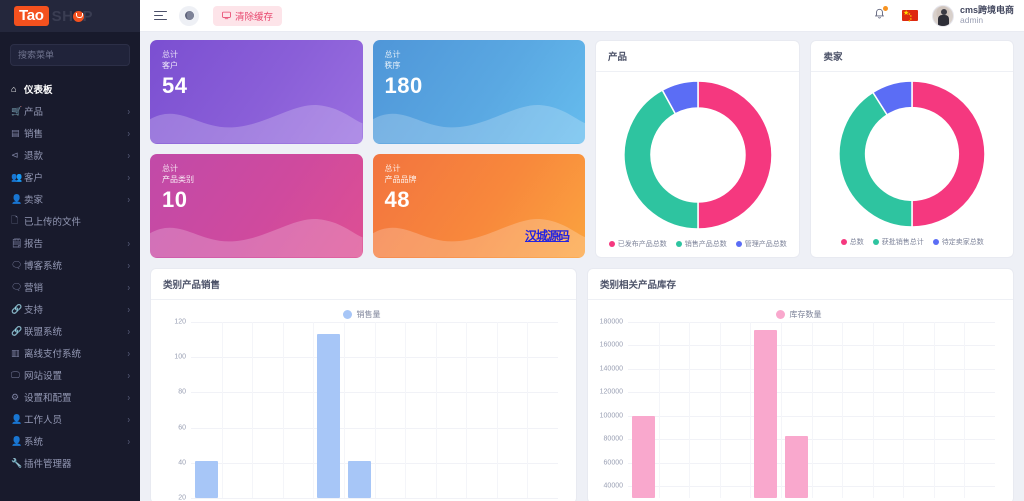  Describe the element at coordinates (170, 168) in the screenshot. I see `stat-card-label-top: 总计` at that location.